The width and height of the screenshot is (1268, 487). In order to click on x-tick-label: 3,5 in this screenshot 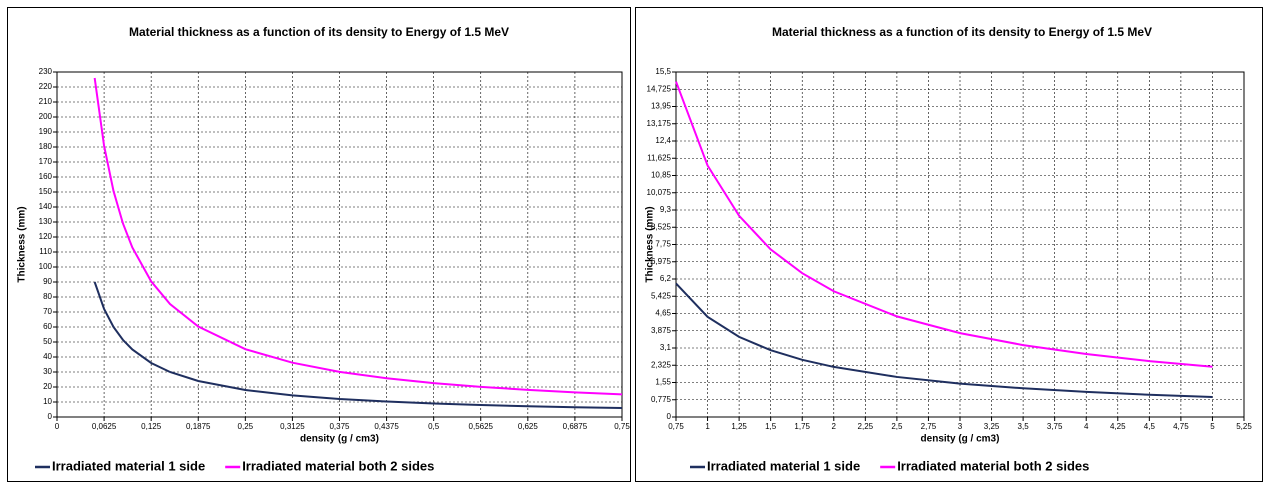, I will do `click(1024, 426)`.